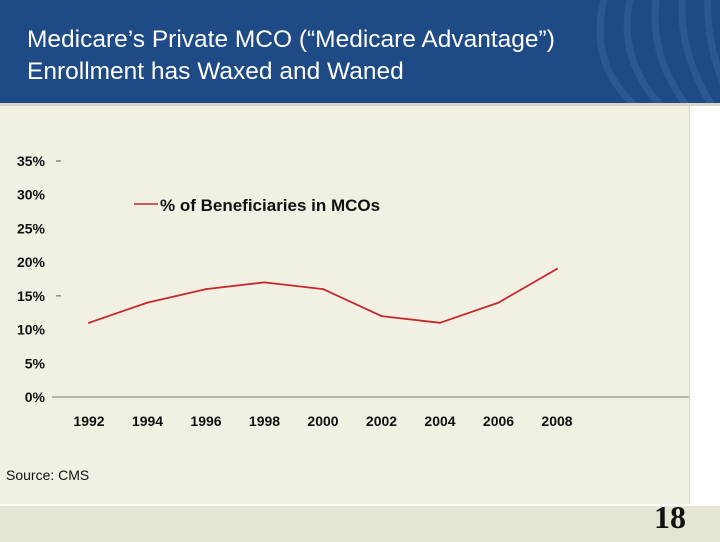 This screenshot has height=542, width=720. What do you see at coordinates (439, 421) in the screenshot?
I see `x-tick-label: 2004` at bounding box center [439, 421].